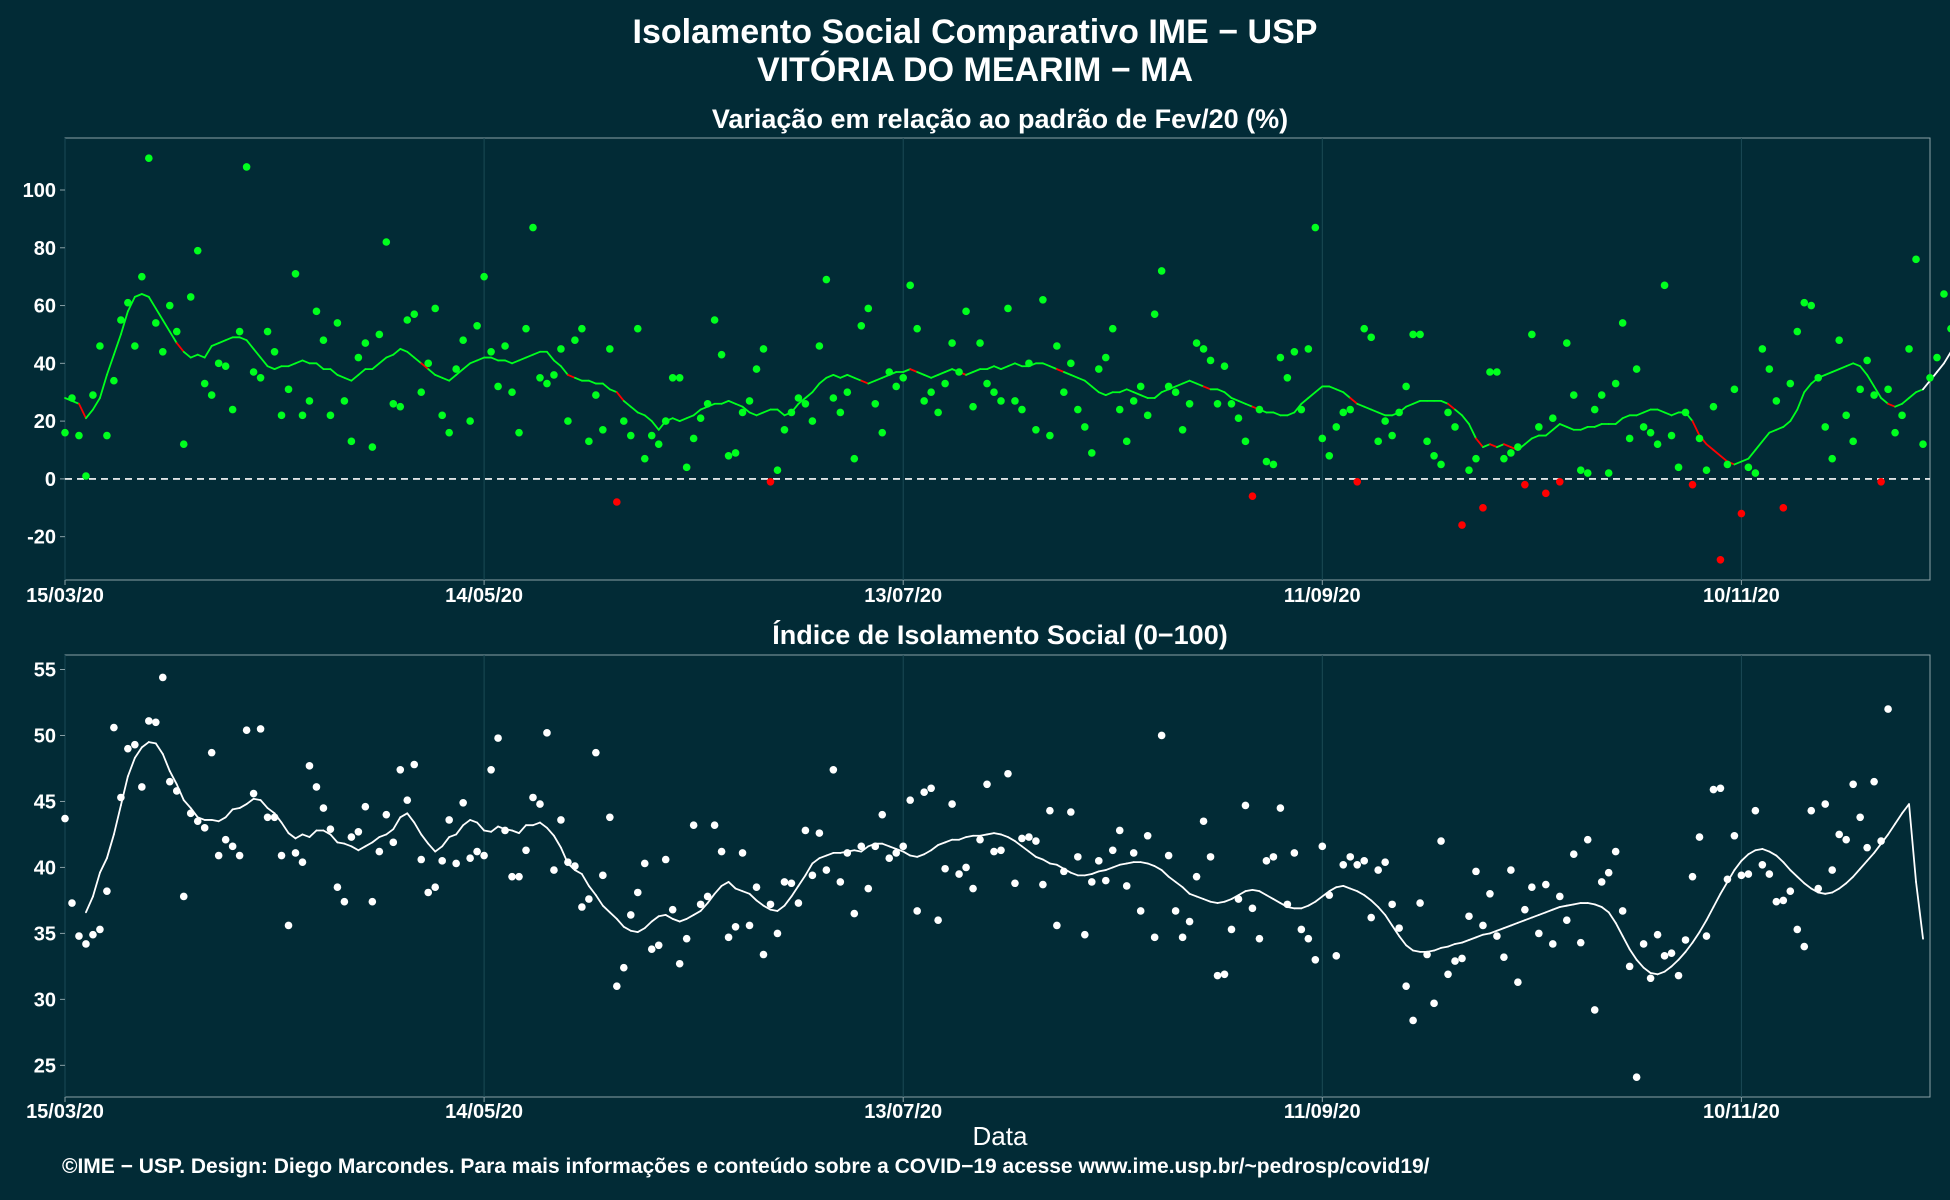  Describe the element at coordinates (1322, 596) in the screenshot. I see `x-tick-label: 11/09/20` at that location.